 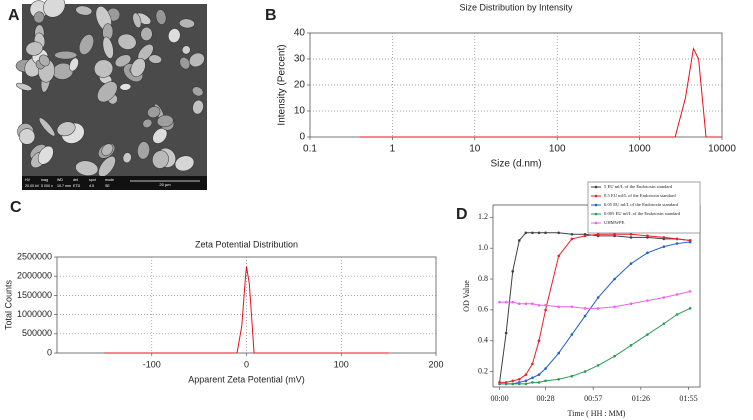 What do you see at coordinates (44, 180) in the screenshot?
I see `info-header: mag` at bounding box center [44, 180].